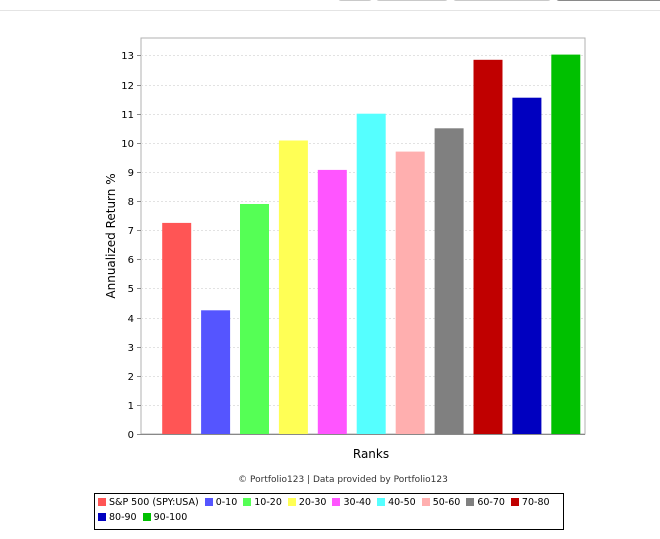 This screenshot has height=539, width=660. Describe the element at coordinates (226, 502) in the screenshot. I see `legend-label: 0-10` at that location.